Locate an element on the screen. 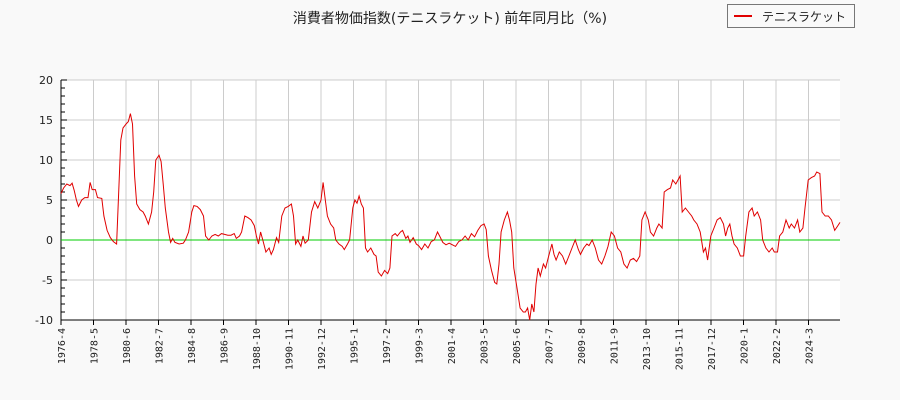 This screenshot has width=900, height=400. x-tick-label: 2020-1 is located at coordinates (745, 346).